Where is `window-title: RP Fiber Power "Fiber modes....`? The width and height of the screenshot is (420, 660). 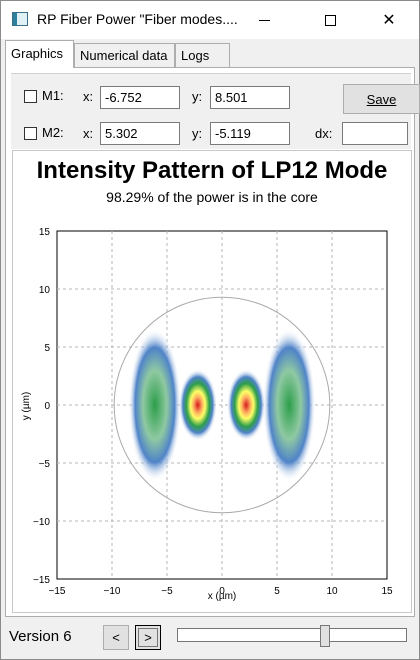 window-title: RP Fiber Power "Fiber modes.... is located at coordinates (137, 19).